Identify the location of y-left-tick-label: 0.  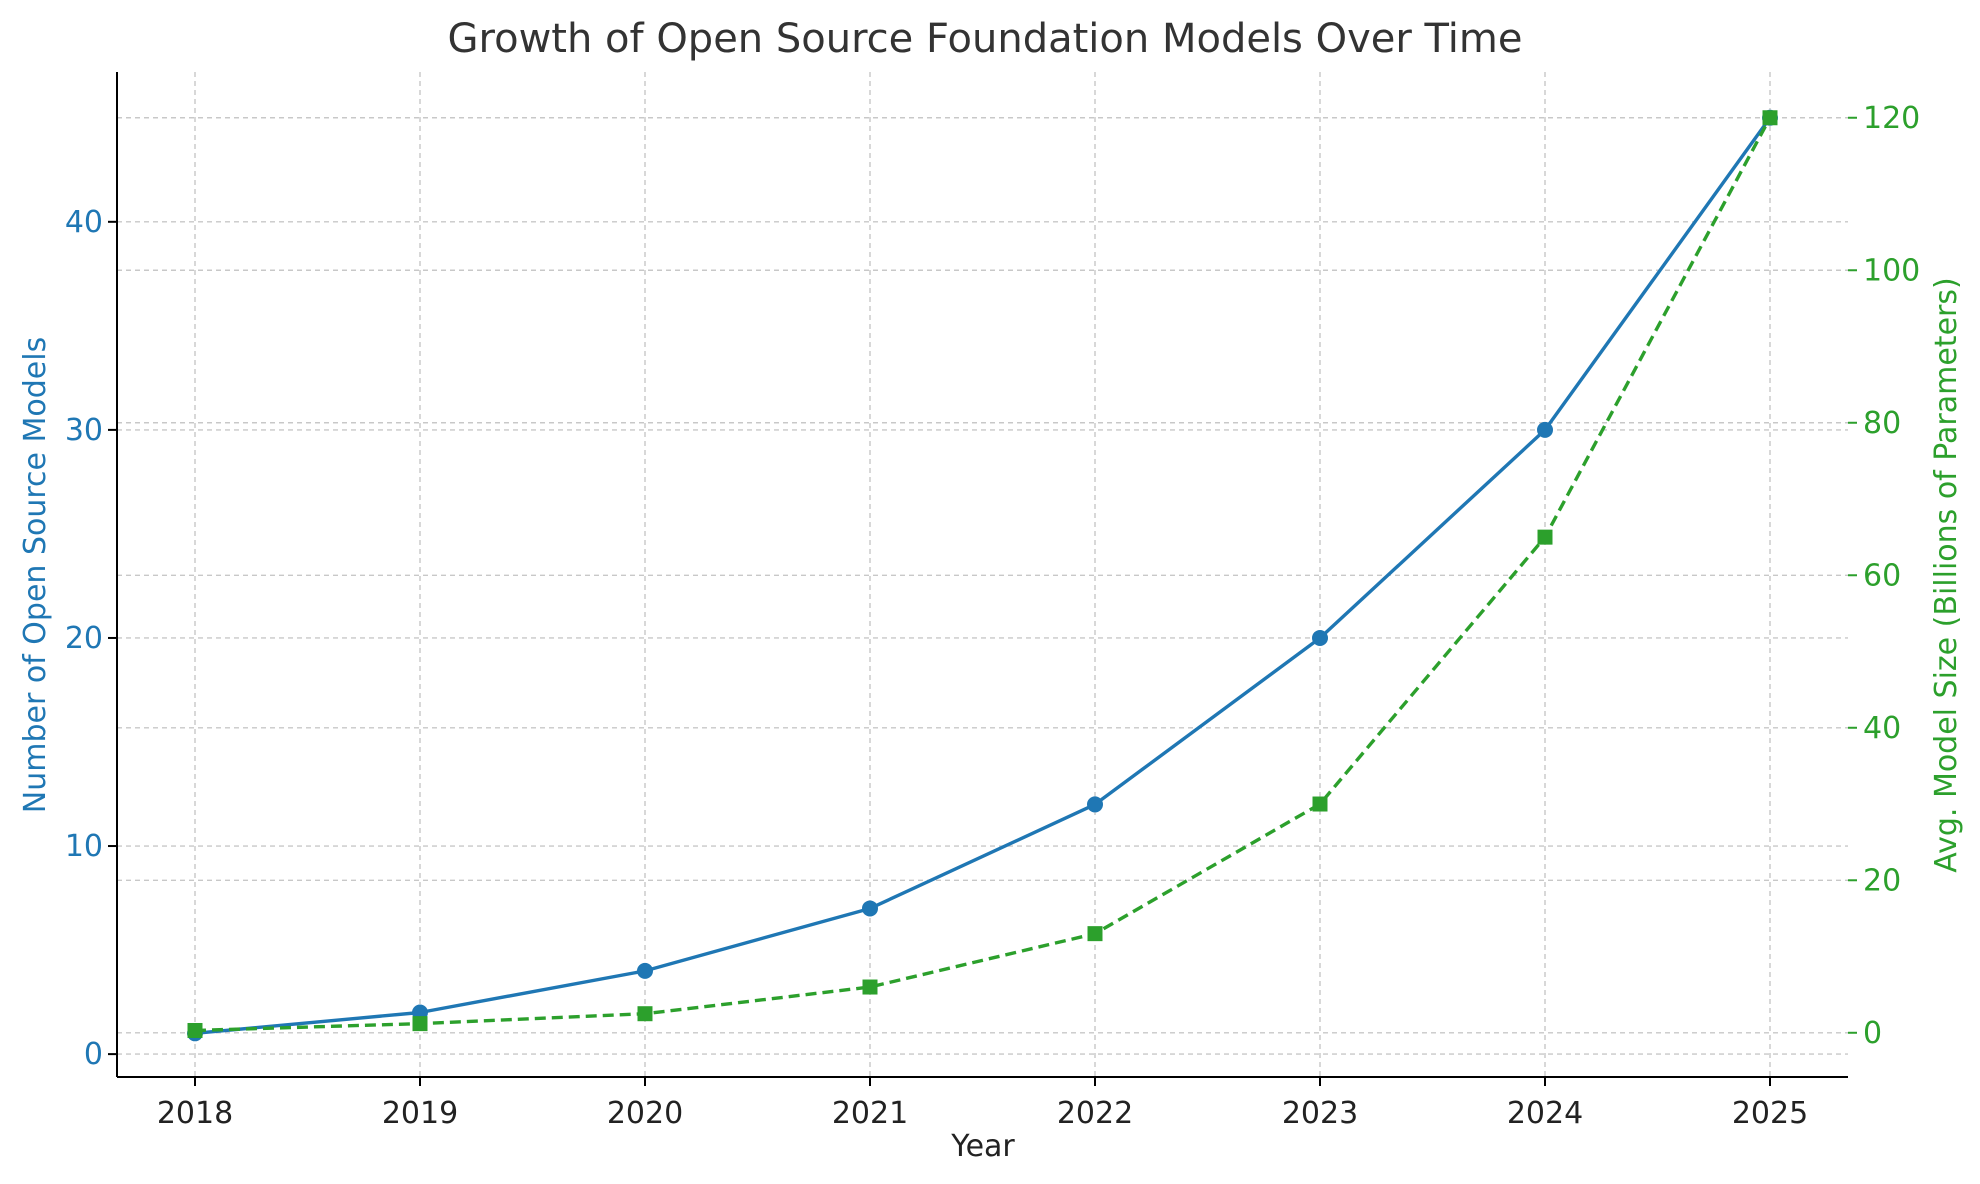
(93, 1054).